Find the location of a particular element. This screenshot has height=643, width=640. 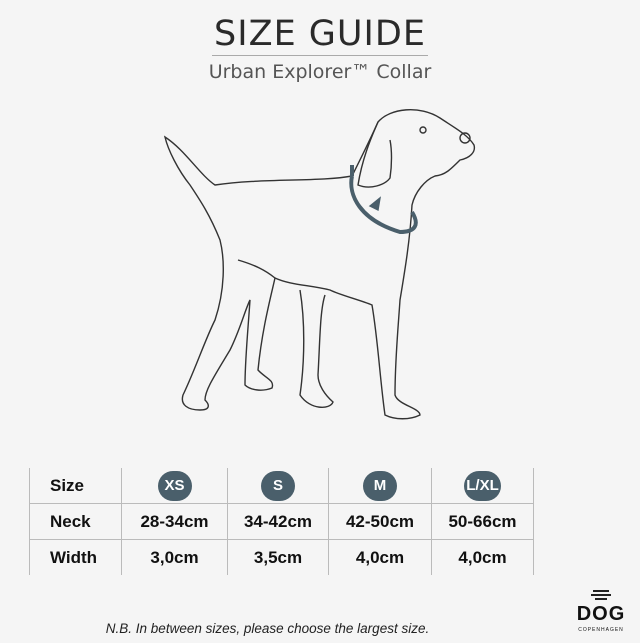

logo-word: DOG is located at coordinates (601, 614).